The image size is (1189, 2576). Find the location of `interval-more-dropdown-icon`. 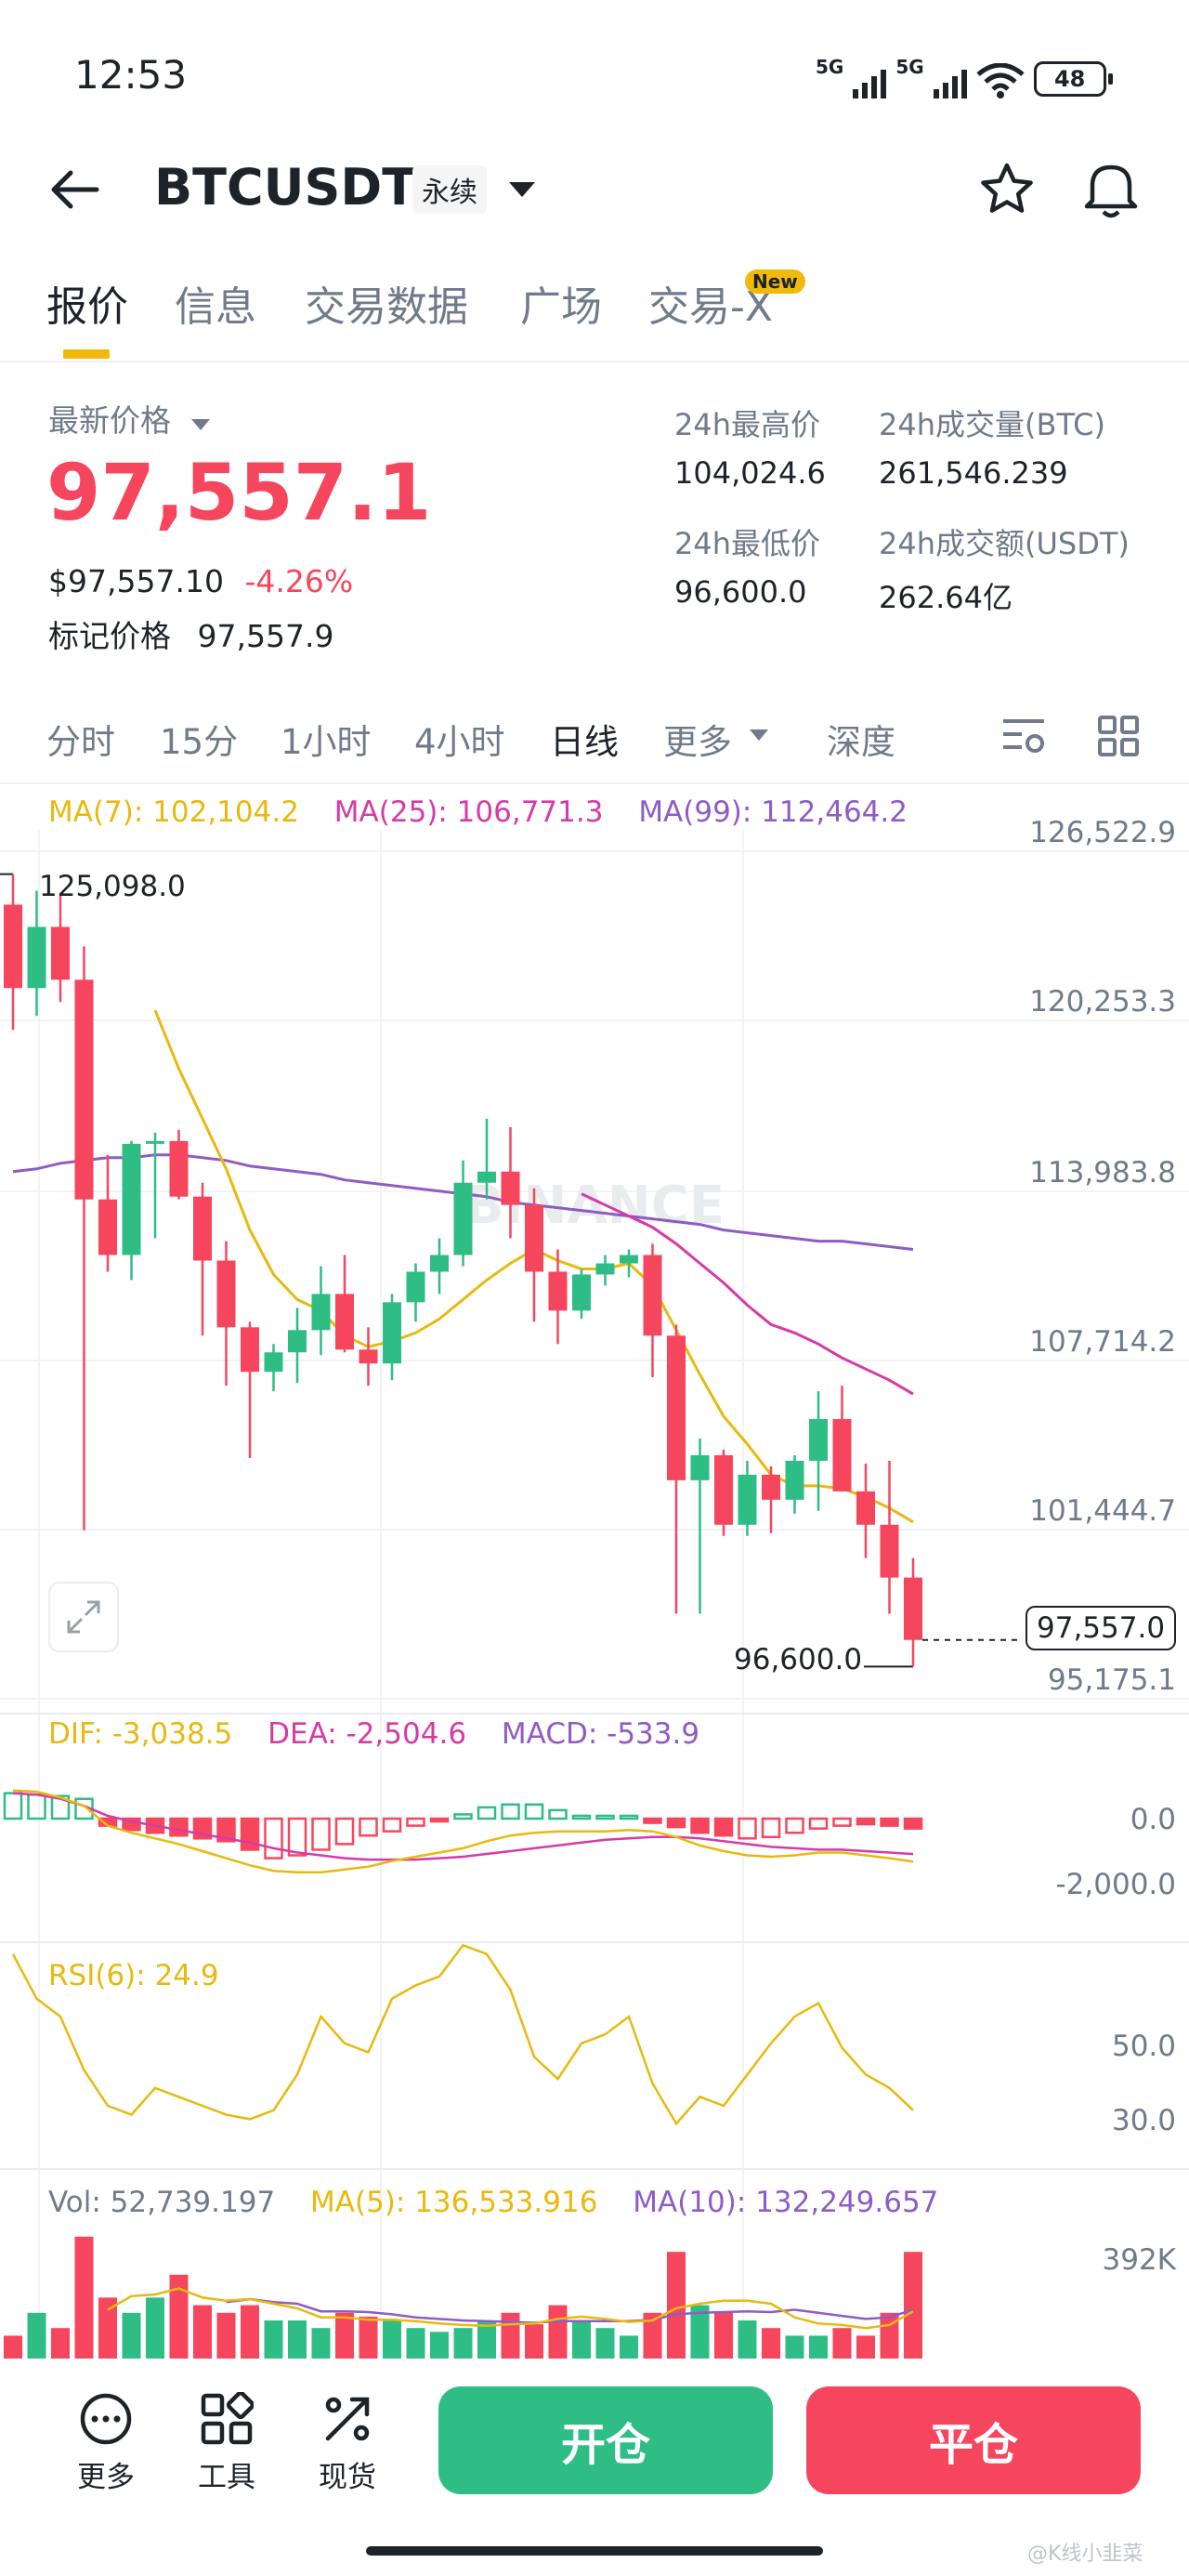

interval-more-dropdown-icon is located at coordinates (759, 735).